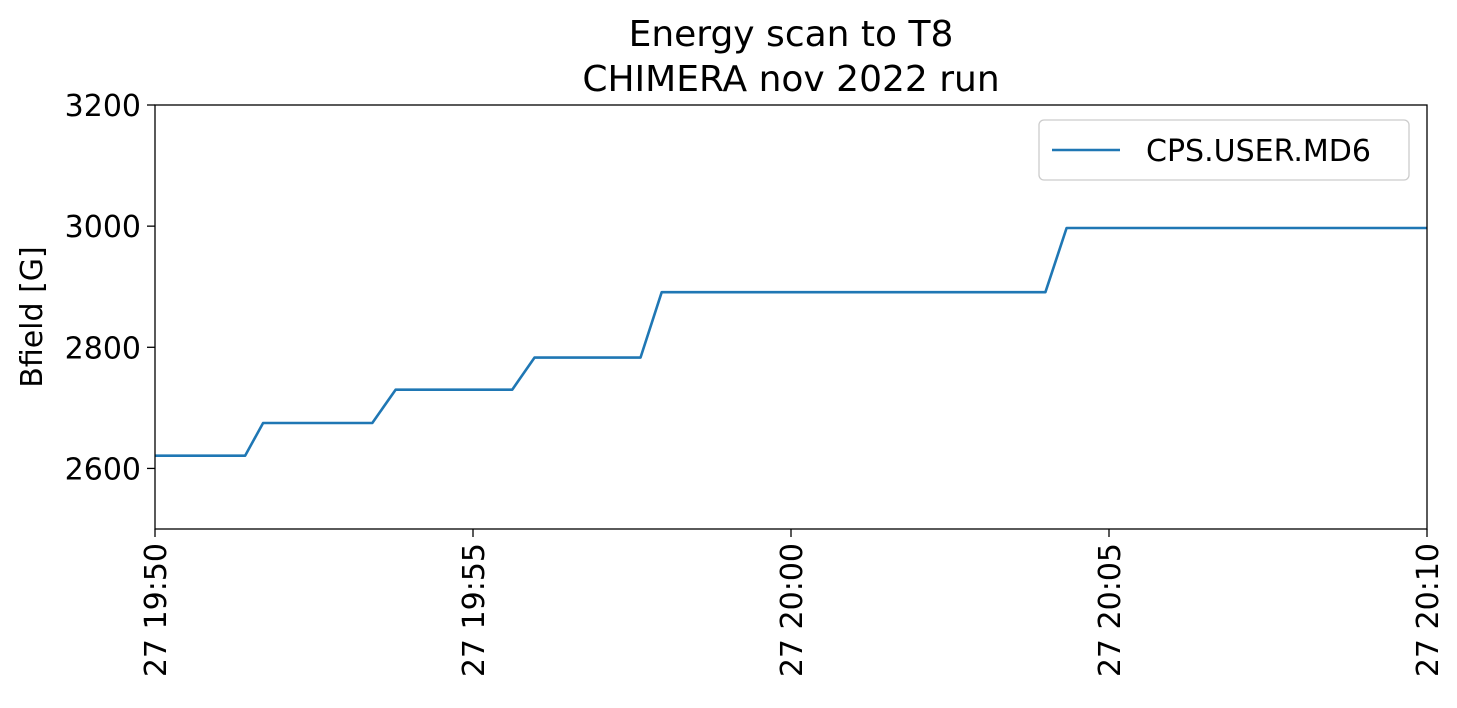 The image size is (1457, 708). Describe the element at coordinates (103, 106) in the screenshot. I see `y-tick-label: 3200` at that location.